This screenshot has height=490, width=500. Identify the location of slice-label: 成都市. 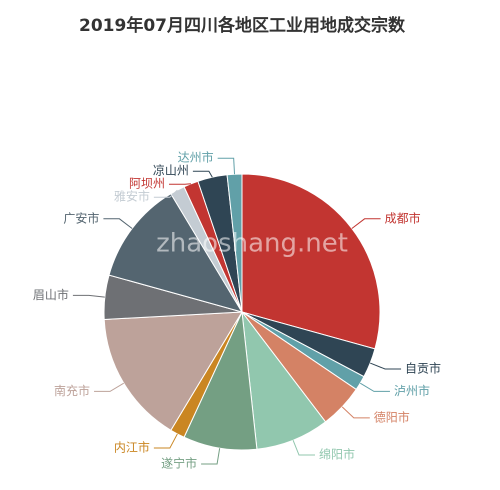
(403, 217).